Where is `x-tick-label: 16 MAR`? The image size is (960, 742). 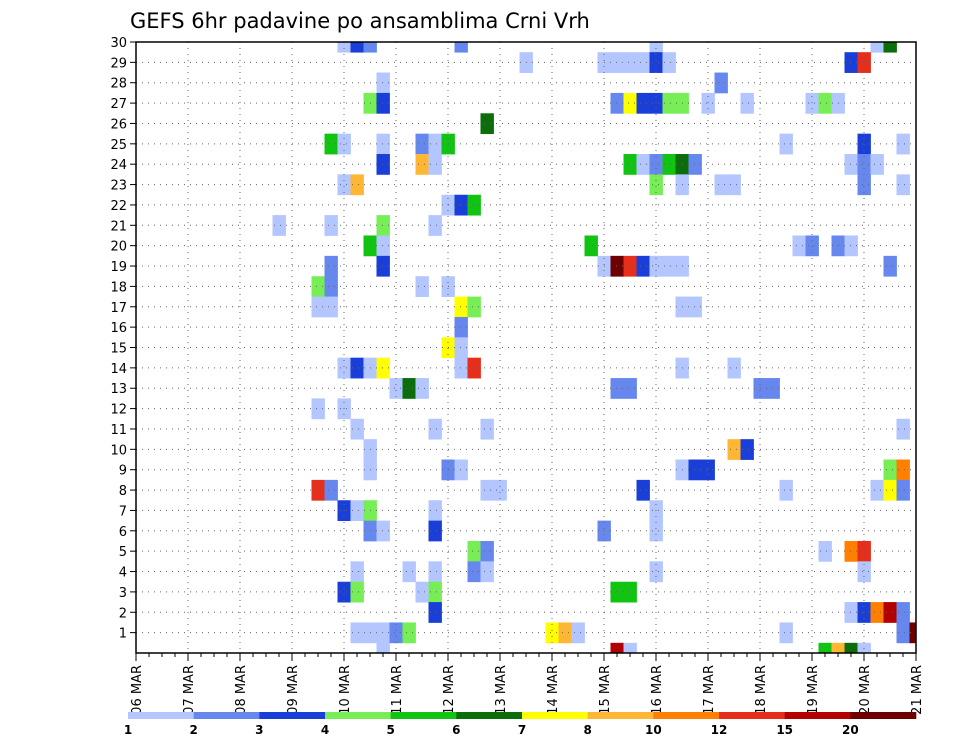
x-tick-label: 16 MAR is located at coordinates (657, 690).